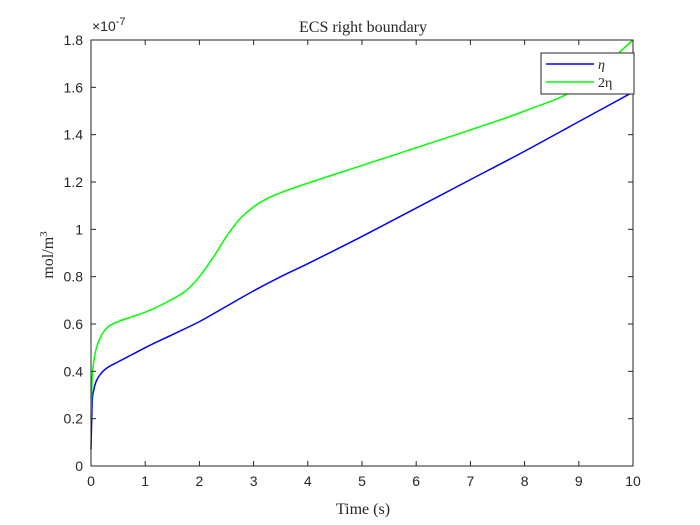 The image size is (700, 525). I want to click on legend-label-eta: η, so click(601, 65).